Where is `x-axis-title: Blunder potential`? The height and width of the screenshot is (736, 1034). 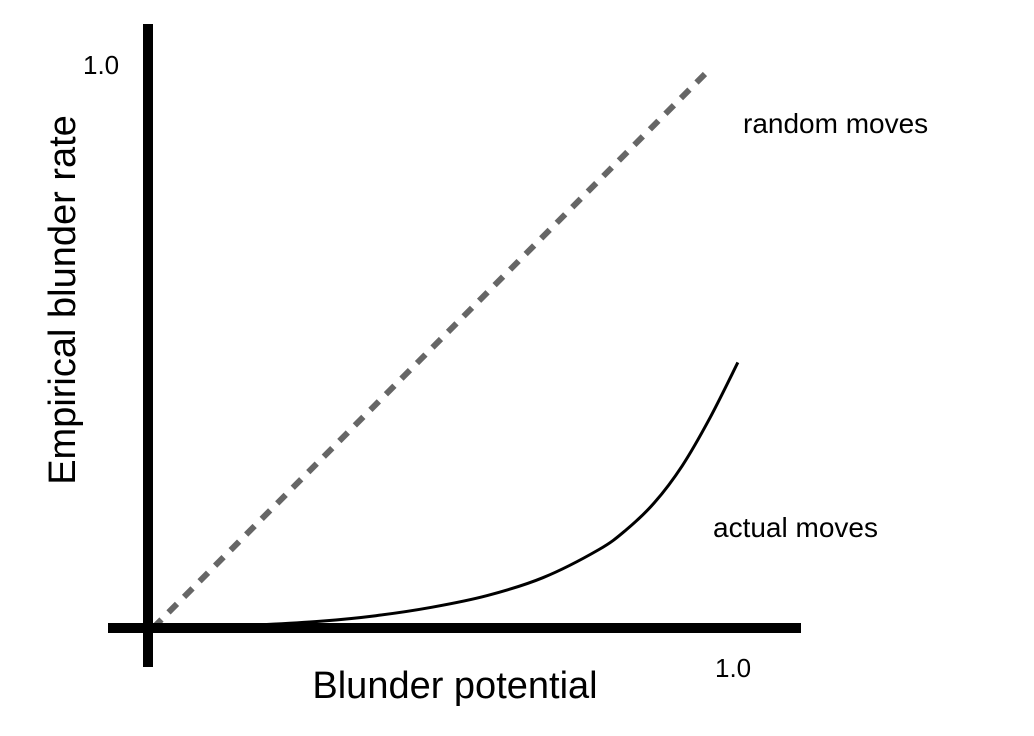
x-axis-title: Blunder potential is located at coordinates (454, 686).